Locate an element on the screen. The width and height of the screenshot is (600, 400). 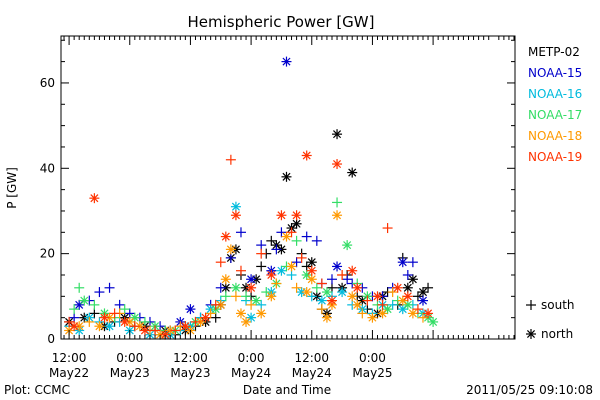
marker-key-north-symbol is located at coordinates (531, 334).